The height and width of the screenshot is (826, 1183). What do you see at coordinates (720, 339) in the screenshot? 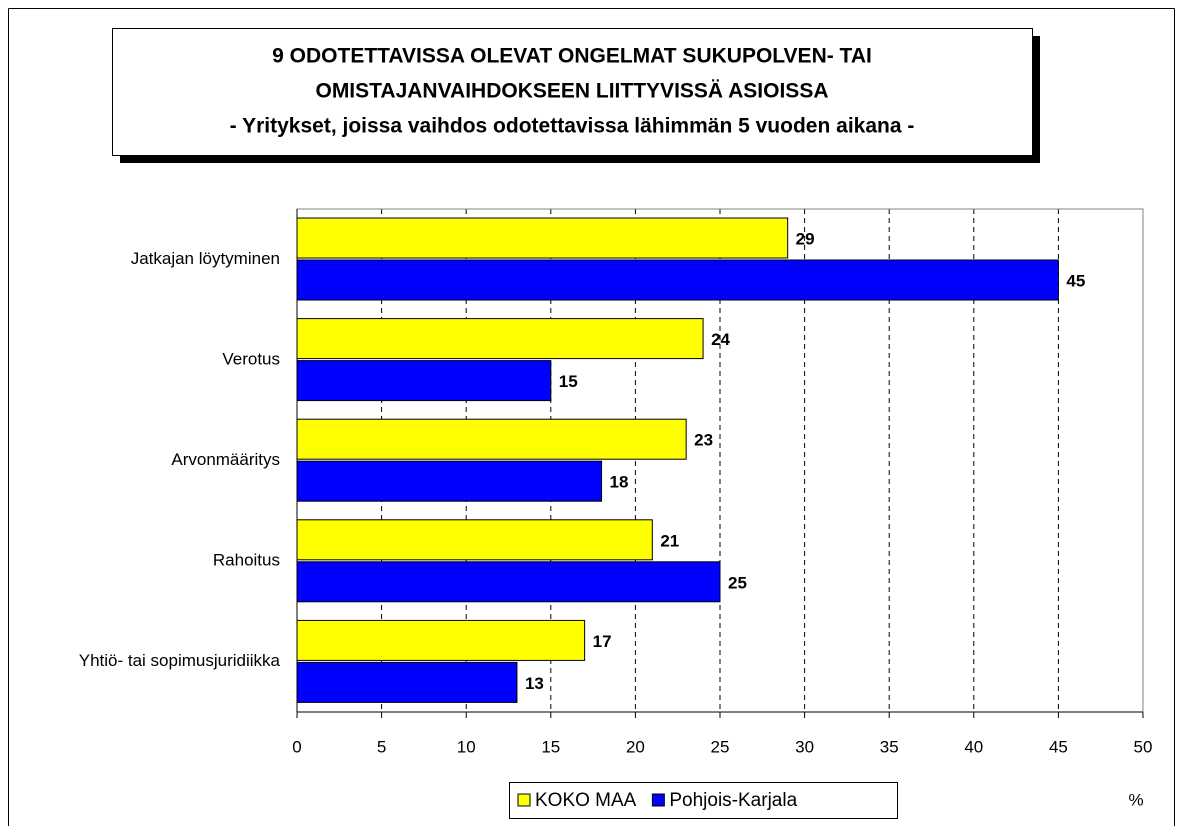
I see `value-label: 24` at bounding box center [720, 339].